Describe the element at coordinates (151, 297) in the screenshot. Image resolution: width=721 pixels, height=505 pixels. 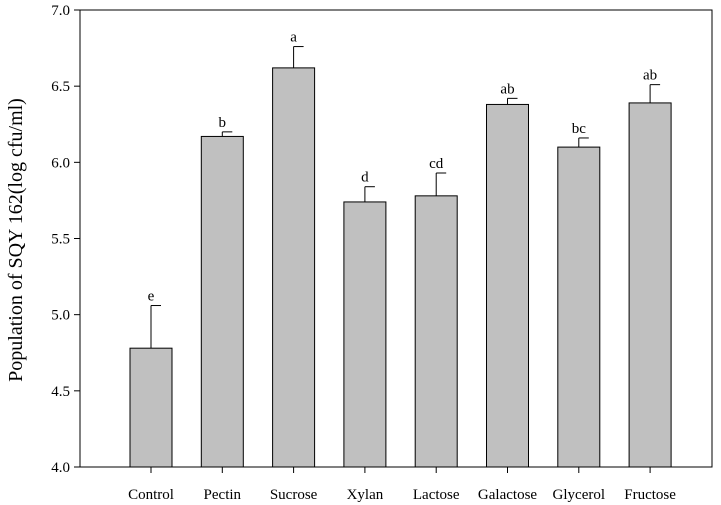
I see `significance-label: e` at that location.